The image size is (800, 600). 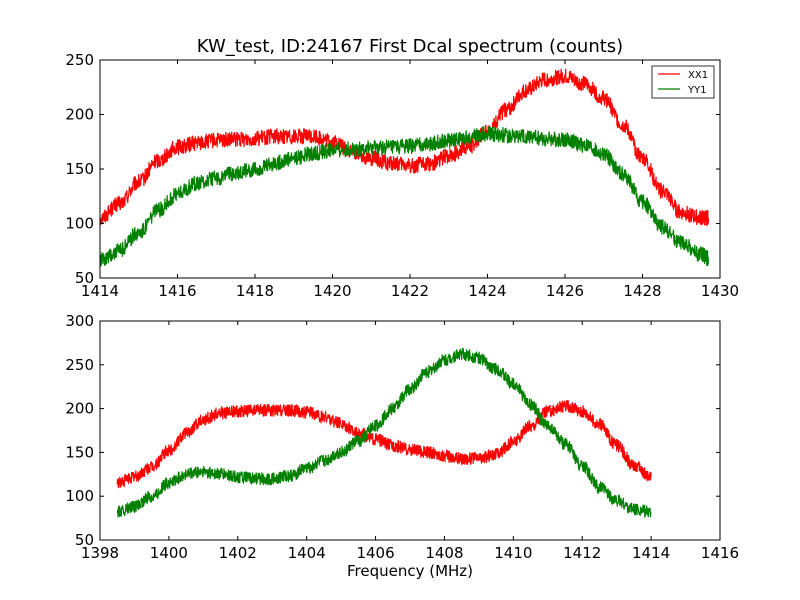 What do you see at coordinates (332, 291) in the screenshot?
I see `x-tick-label: 1420` at bounding box center [332, 291].